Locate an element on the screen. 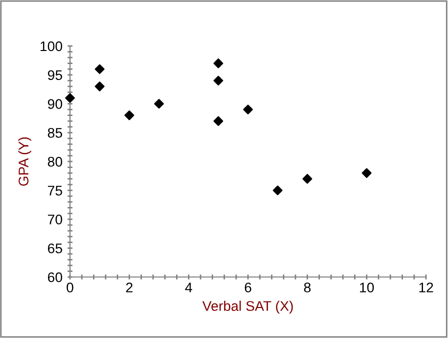  x-tick-label: 8 is located at coordinates (307, 287).